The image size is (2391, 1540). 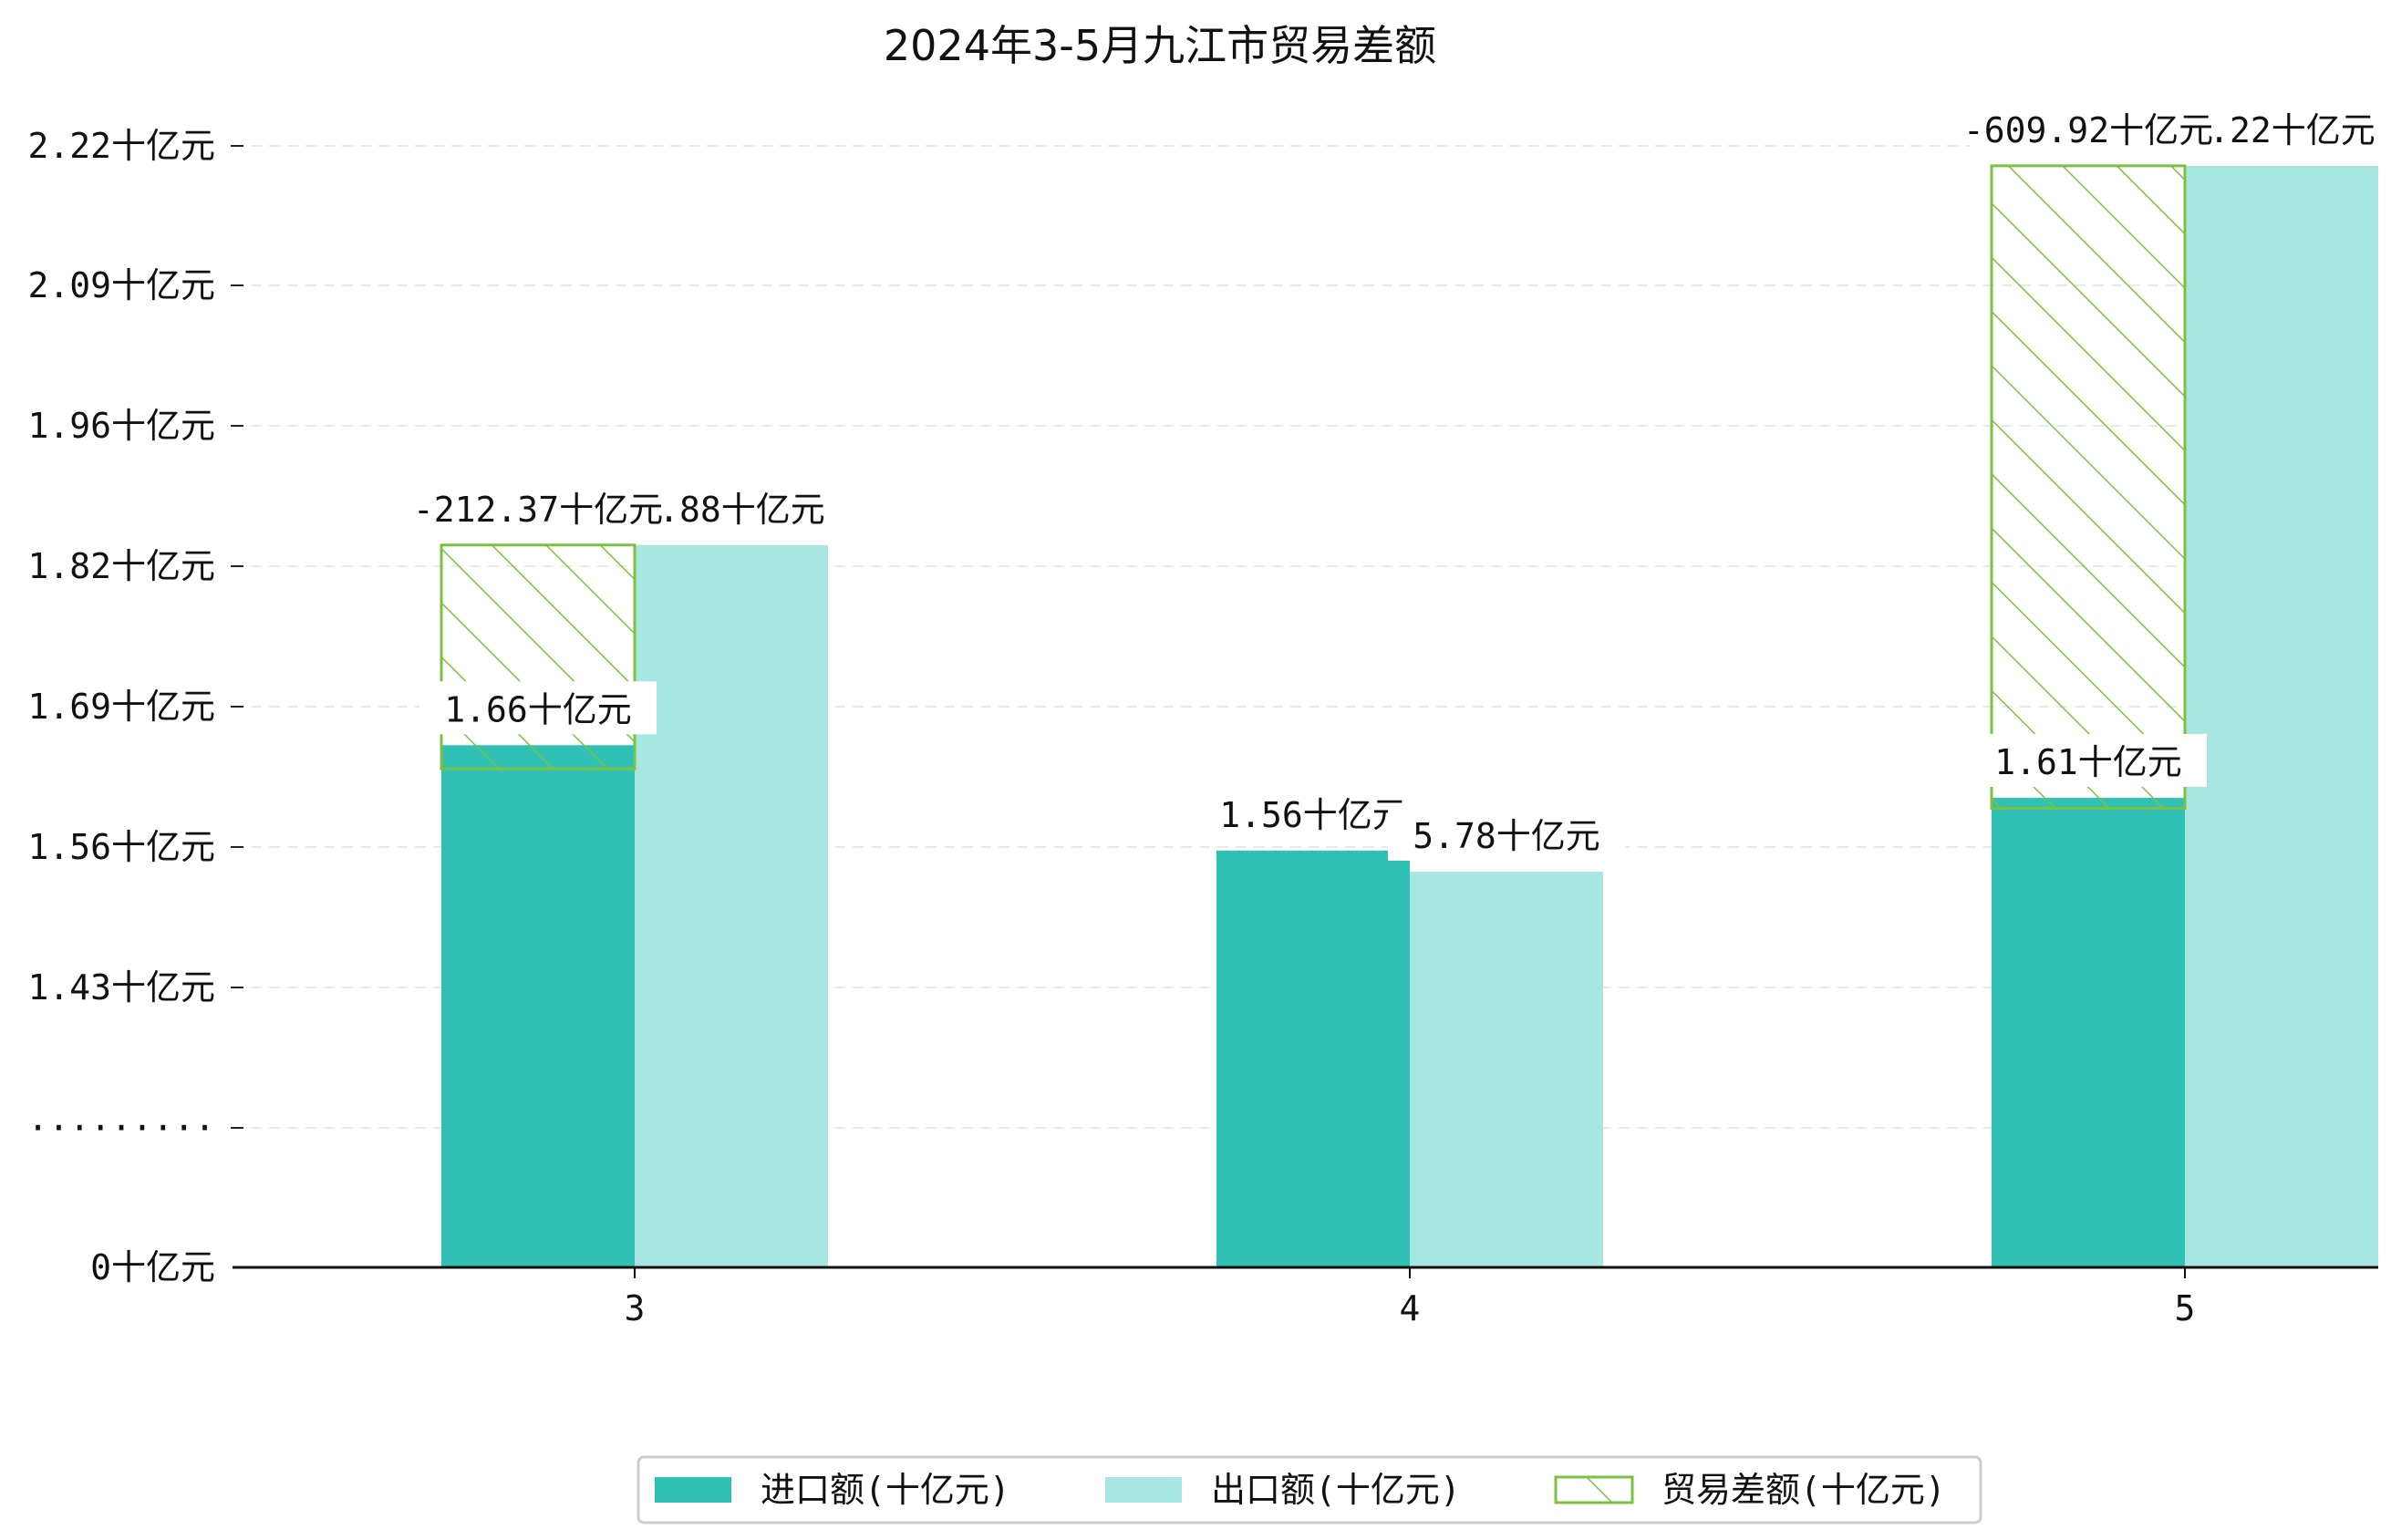 I want to click on legend-label: 贸易差额(十亿元), so click(x=1804, y=1490).